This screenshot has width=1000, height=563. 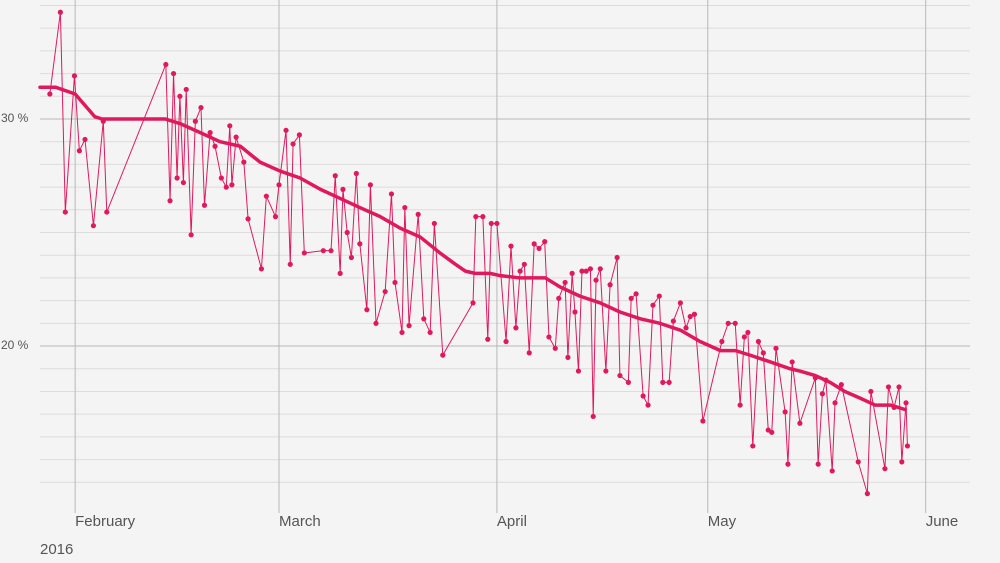 I want to click on year-label: 2016, so click(x=56, y=549).